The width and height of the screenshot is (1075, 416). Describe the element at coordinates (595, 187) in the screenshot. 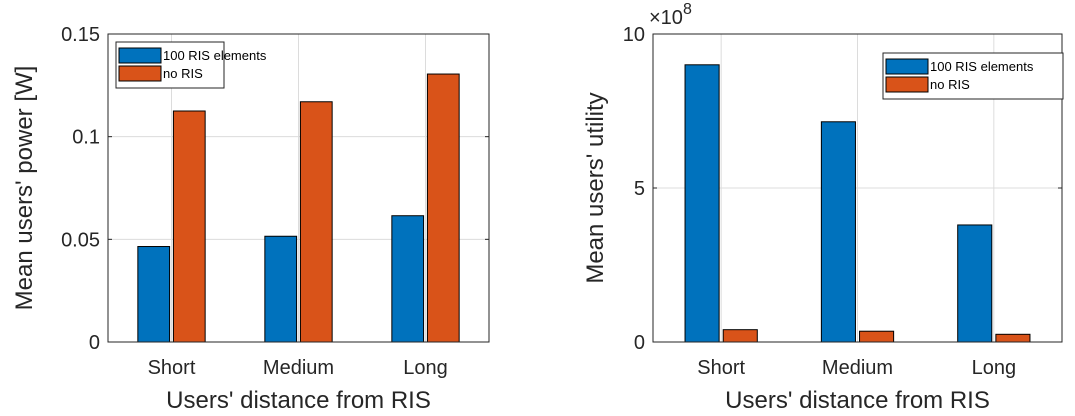

I see `y-axis-label: Mean users' utility` at that location.